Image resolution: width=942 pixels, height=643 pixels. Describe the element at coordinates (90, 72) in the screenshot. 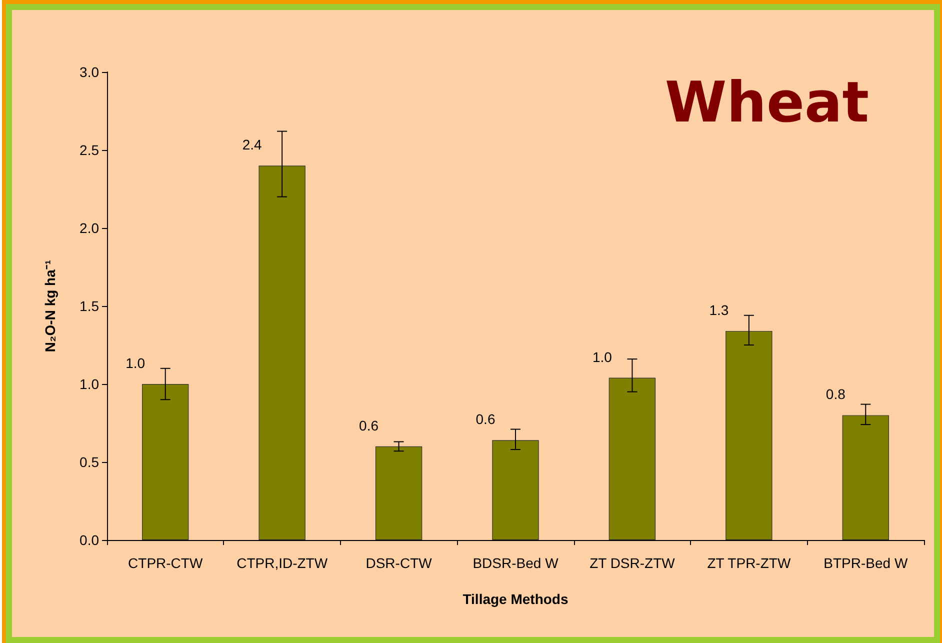

I see `y-tick-label: 3.0` at that location.